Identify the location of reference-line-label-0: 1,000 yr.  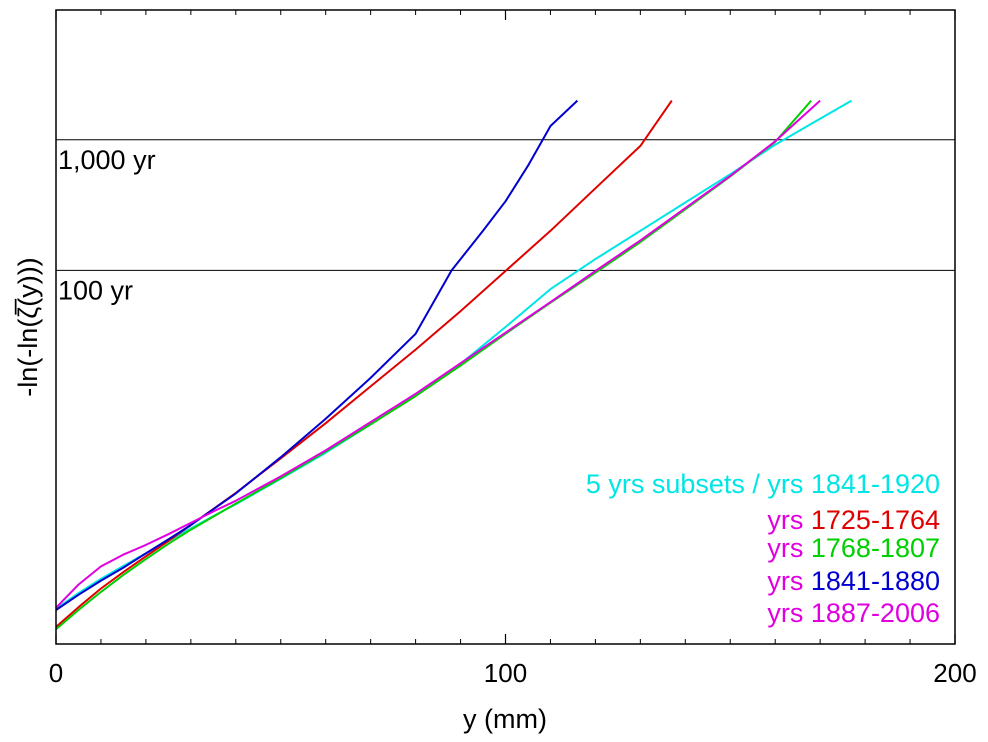
(107, 160).